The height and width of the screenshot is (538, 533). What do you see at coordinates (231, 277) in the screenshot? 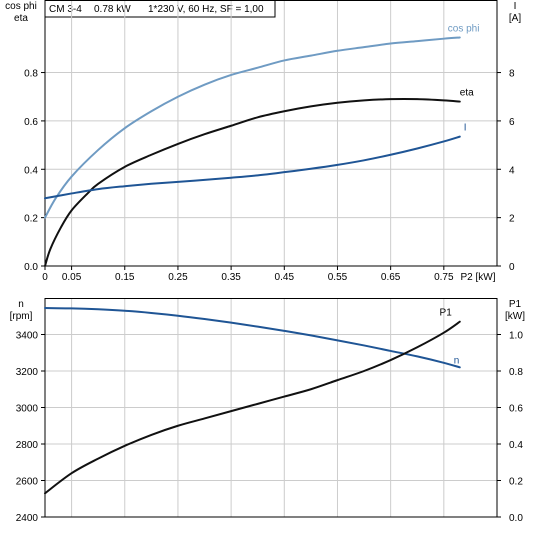
I see `x-tick-label: 0.35` at bounding box center [231, 277].